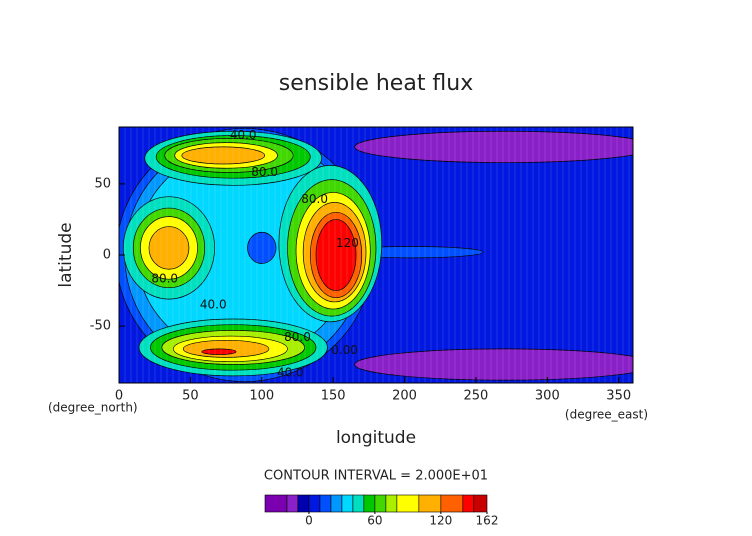  What do you see at coordinates (261, 396) in the screenshot?
I see `x-tick-label: 100` at bounding box center [261, 396].